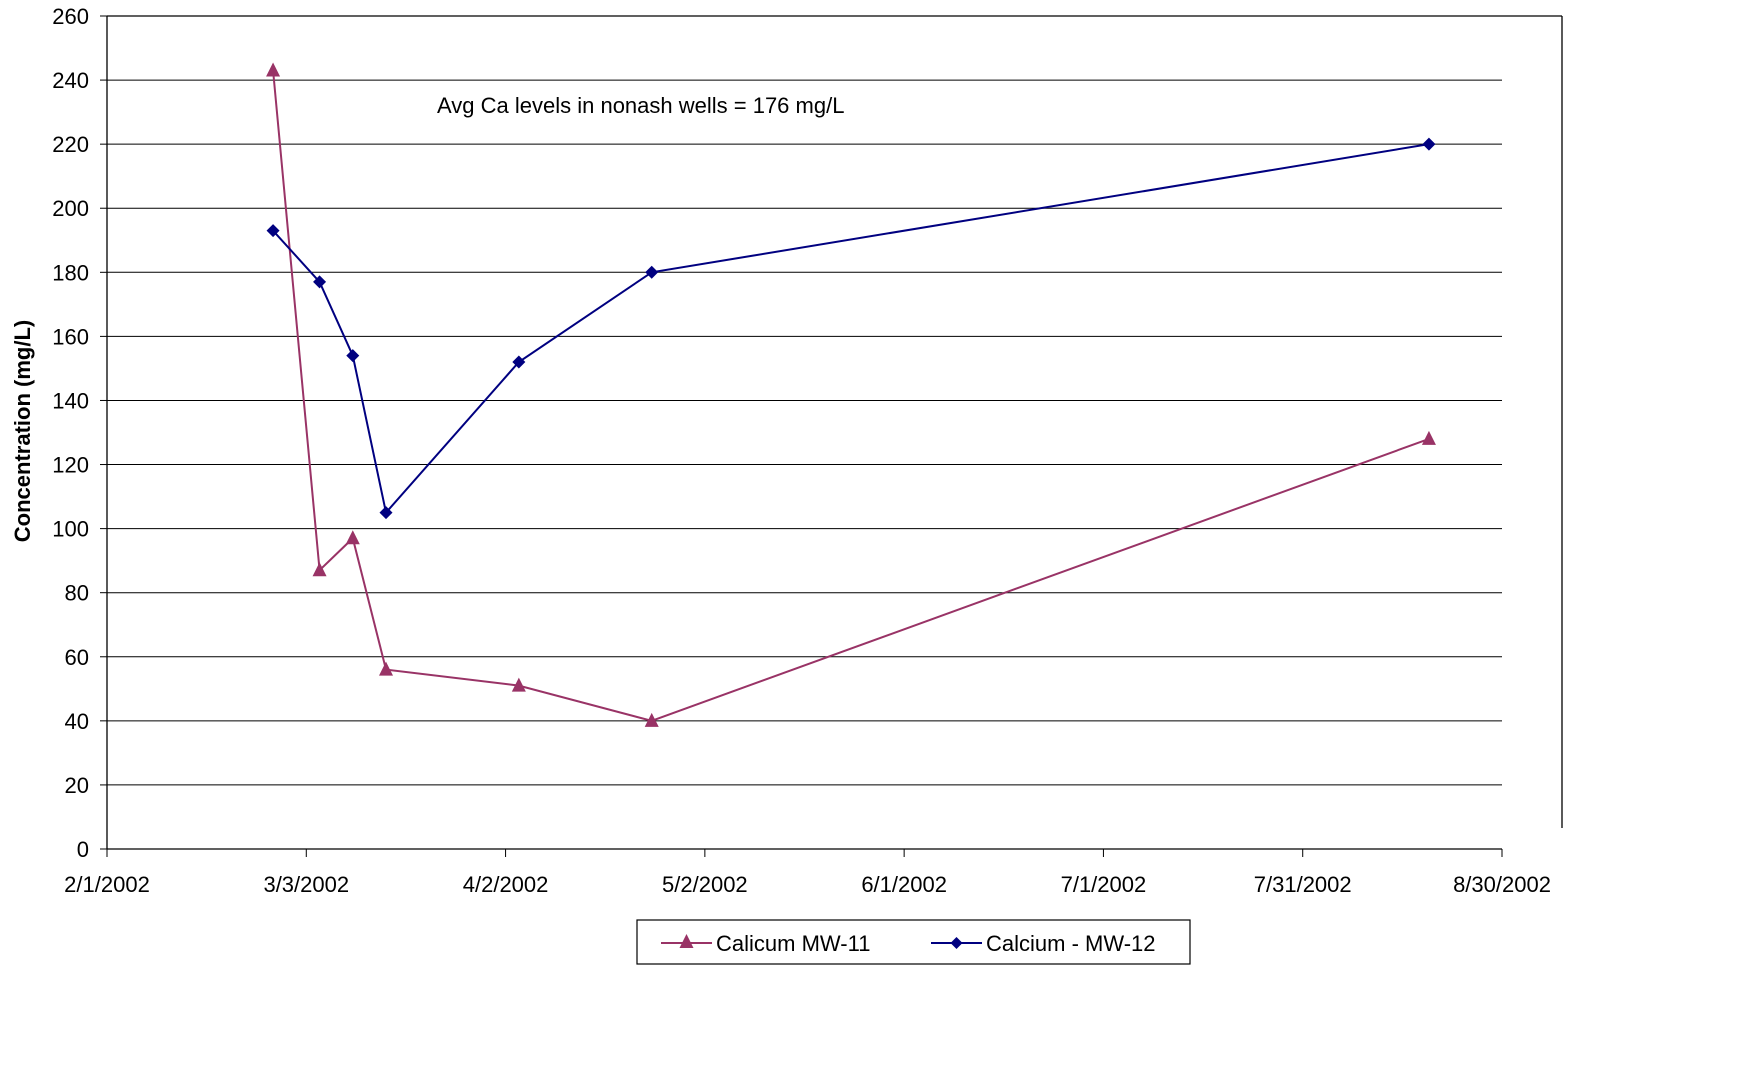 This screenshot has height=1091, width=1764. I want to click on legend-marker-mw11, so click(686, 941).